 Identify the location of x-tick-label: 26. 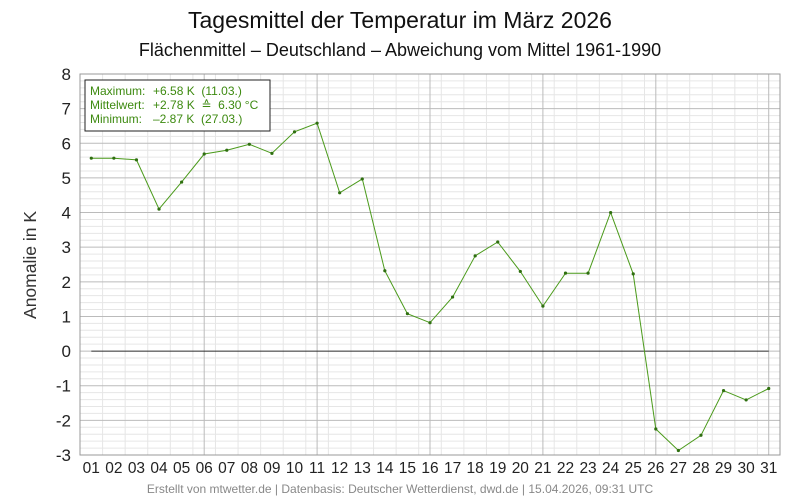
(655, 468).